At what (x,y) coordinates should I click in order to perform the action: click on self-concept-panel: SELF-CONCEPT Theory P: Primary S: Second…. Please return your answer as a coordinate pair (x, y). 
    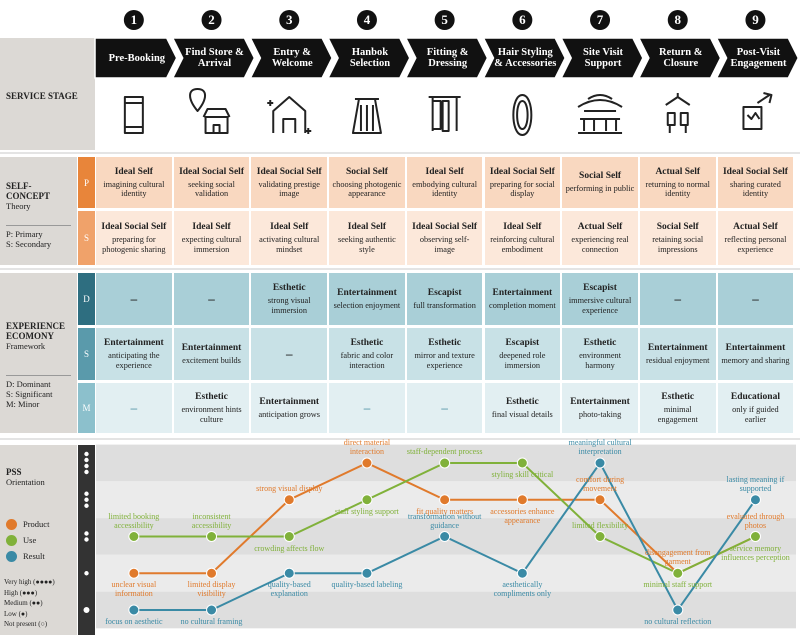
    Looking at the image, I should click on (38, 211).